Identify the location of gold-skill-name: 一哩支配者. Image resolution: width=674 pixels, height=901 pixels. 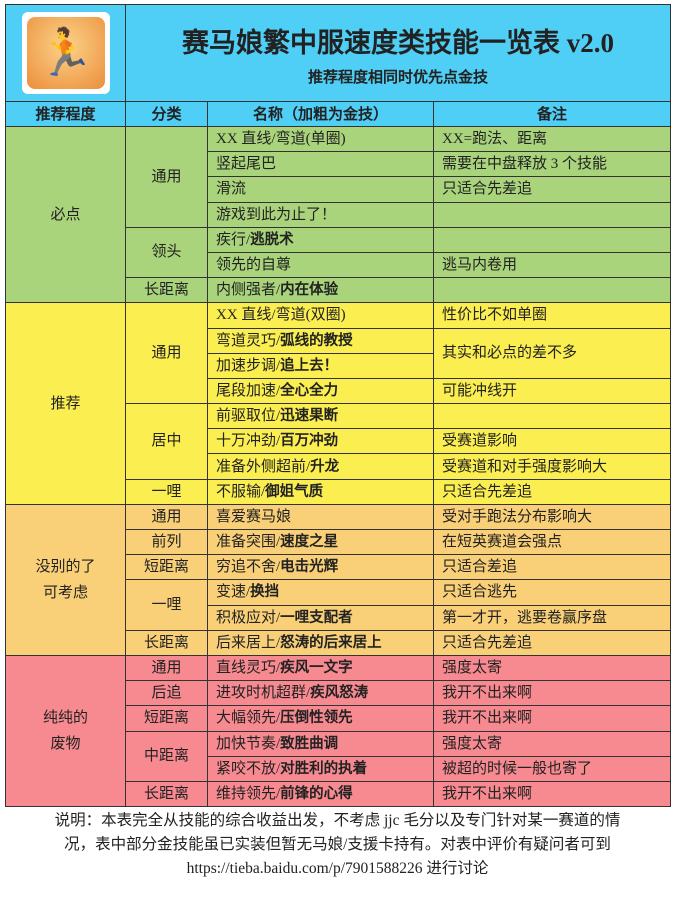
(316, 617).